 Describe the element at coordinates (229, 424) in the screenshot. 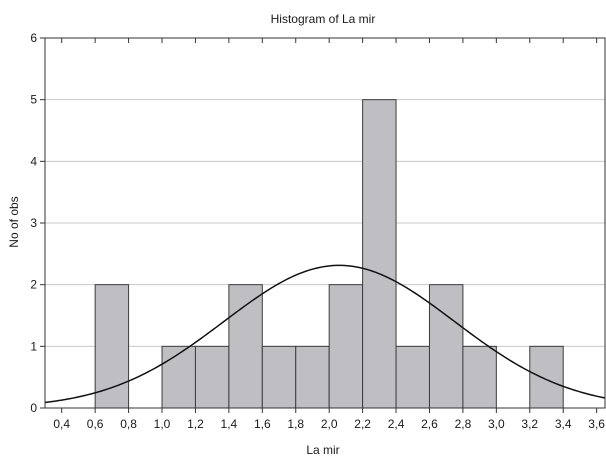

I see `x-tick-label: 1,4` at that location.